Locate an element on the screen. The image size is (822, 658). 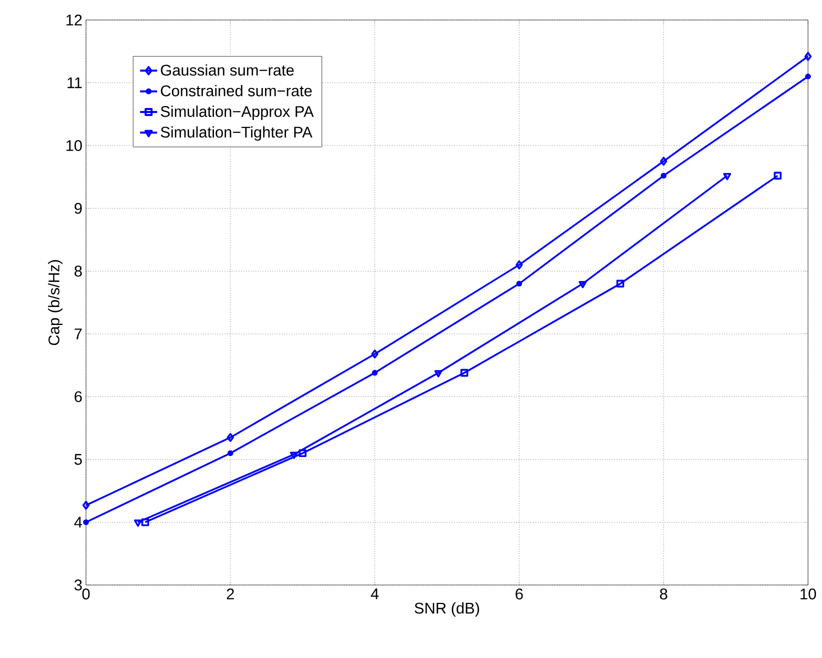
x-tick-label: 6 is located at coordinates (519, 594).